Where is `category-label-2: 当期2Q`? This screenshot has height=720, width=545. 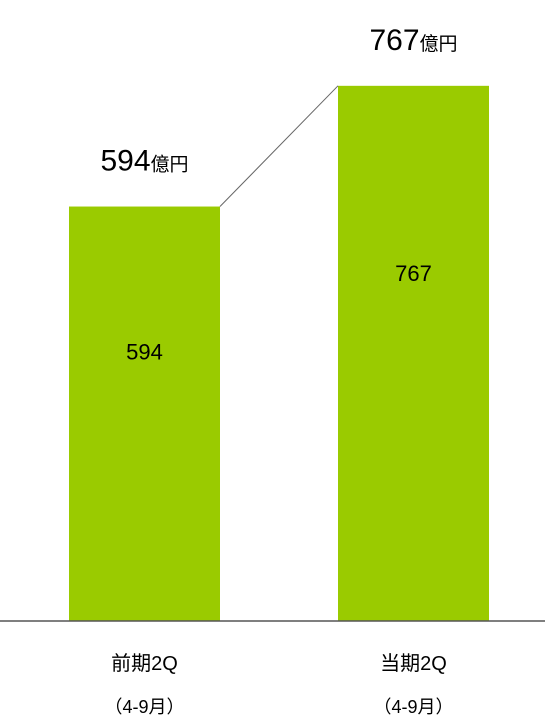
category-label-2: 当期2Q is located at coordinates (413, 663).